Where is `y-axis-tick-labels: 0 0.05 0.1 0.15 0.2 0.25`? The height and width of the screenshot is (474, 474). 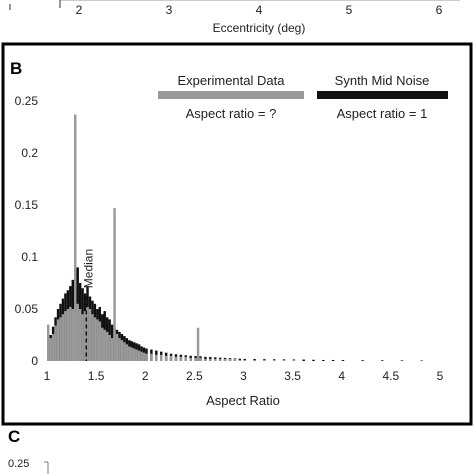 y-axis-tick-labels: 0 0.05 0.1 0.15 0.2 0.25 is located at coordinates (27, 231).